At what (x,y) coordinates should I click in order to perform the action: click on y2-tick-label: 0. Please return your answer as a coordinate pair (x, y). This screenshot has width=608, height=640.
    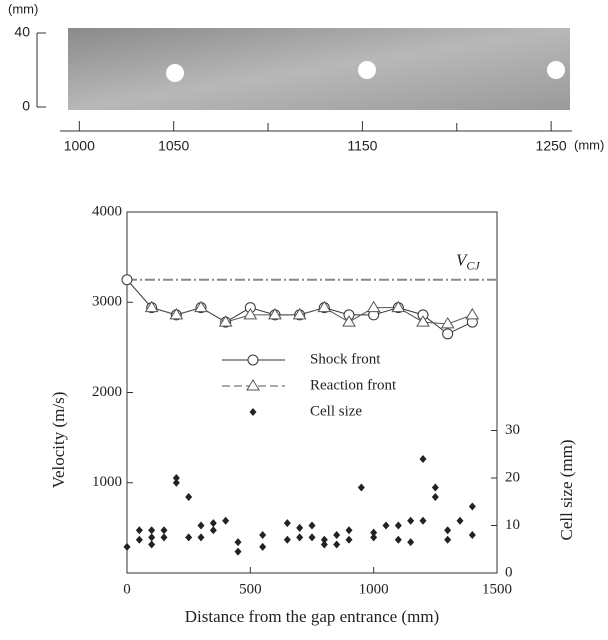
    Looking at the image, I should click on (509, 572).